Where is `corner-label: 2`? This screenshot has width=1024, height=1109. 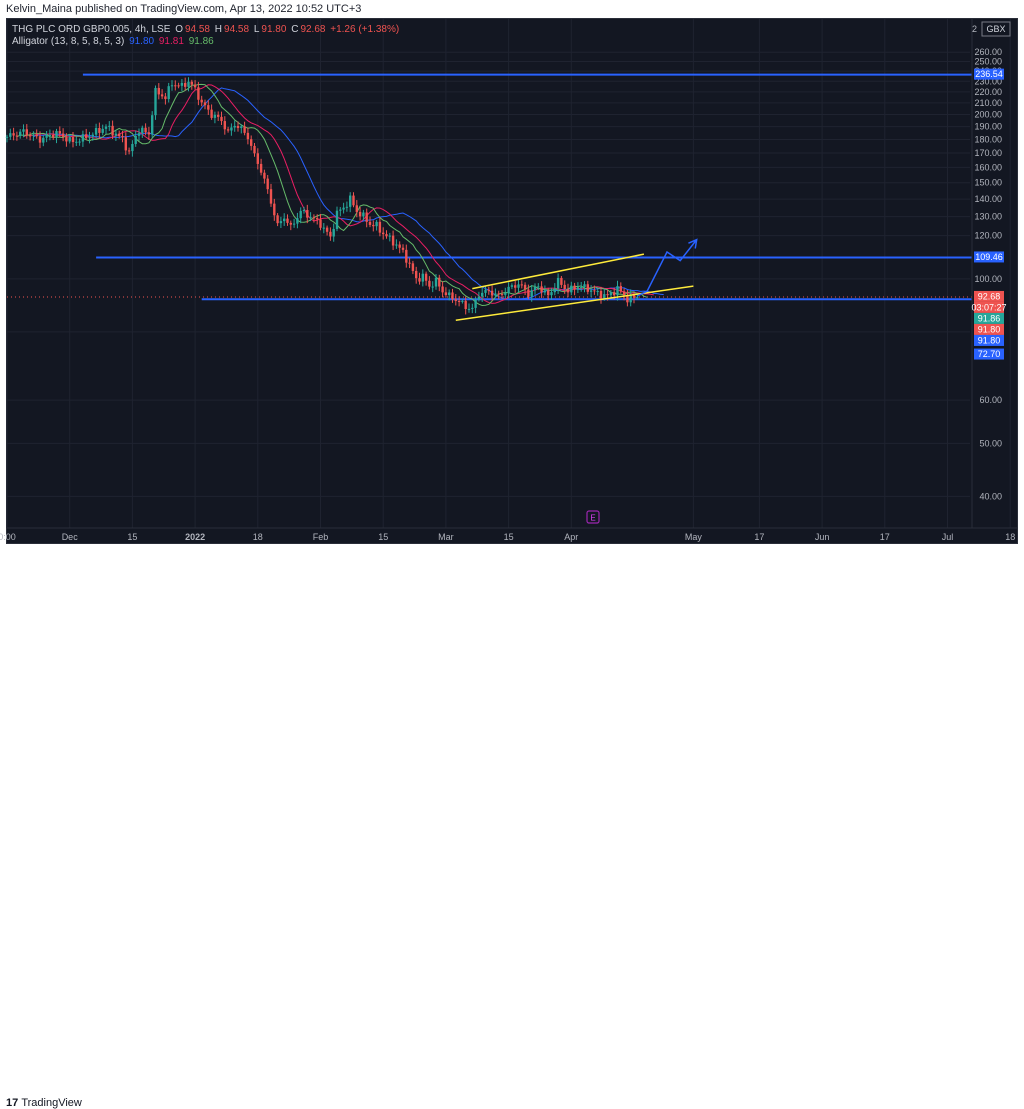
corner-label: 2 is located at coordinates (974, 29).